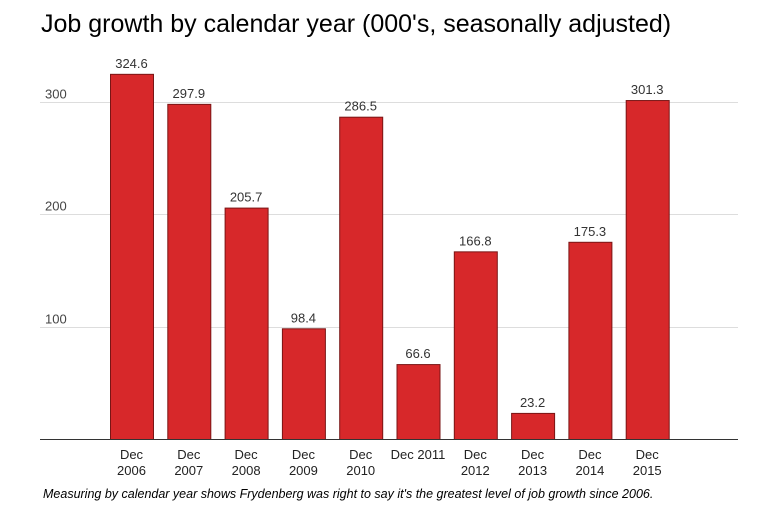 The width and height of the screenshot is (773, 522). What do you see at coordinates (131, 63) in the screenshot?
I see `data-label: 324.6` at bounding box center [131, 63].